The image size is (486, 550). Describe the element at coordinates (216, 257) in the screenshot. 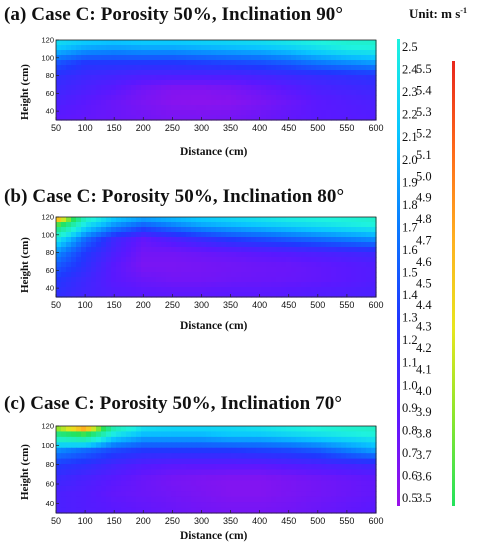

I see `heatmap-cells-b` at that location.